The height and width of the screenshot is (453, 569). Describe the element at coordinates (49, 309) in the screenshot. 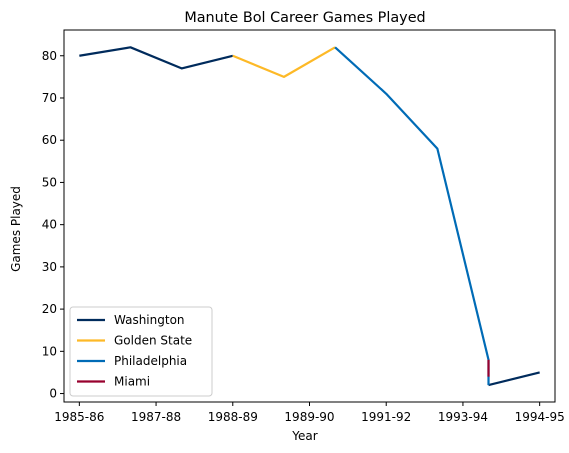

I see `y-tick-label: 20` at that location.